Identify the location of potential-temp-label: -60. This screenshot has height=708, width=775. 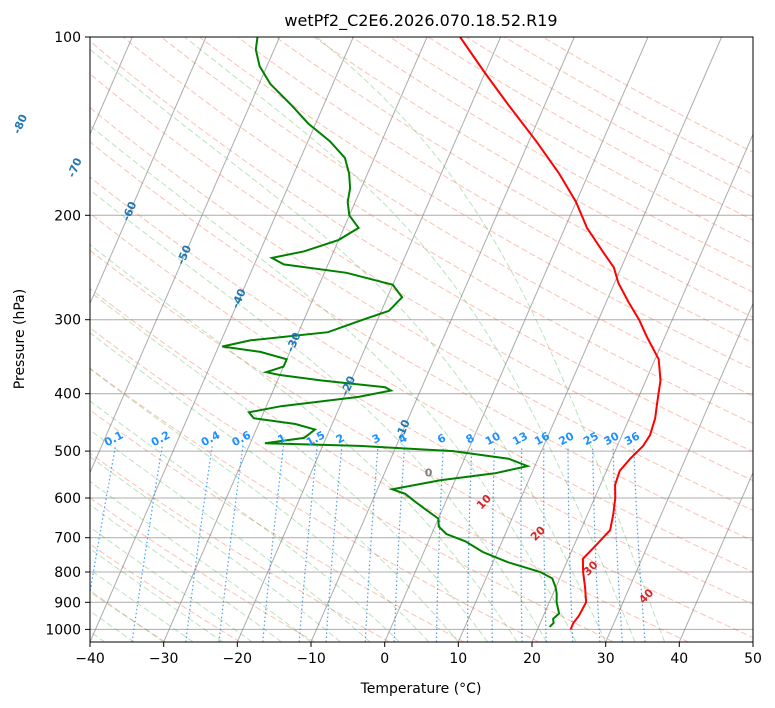
(130, 211).